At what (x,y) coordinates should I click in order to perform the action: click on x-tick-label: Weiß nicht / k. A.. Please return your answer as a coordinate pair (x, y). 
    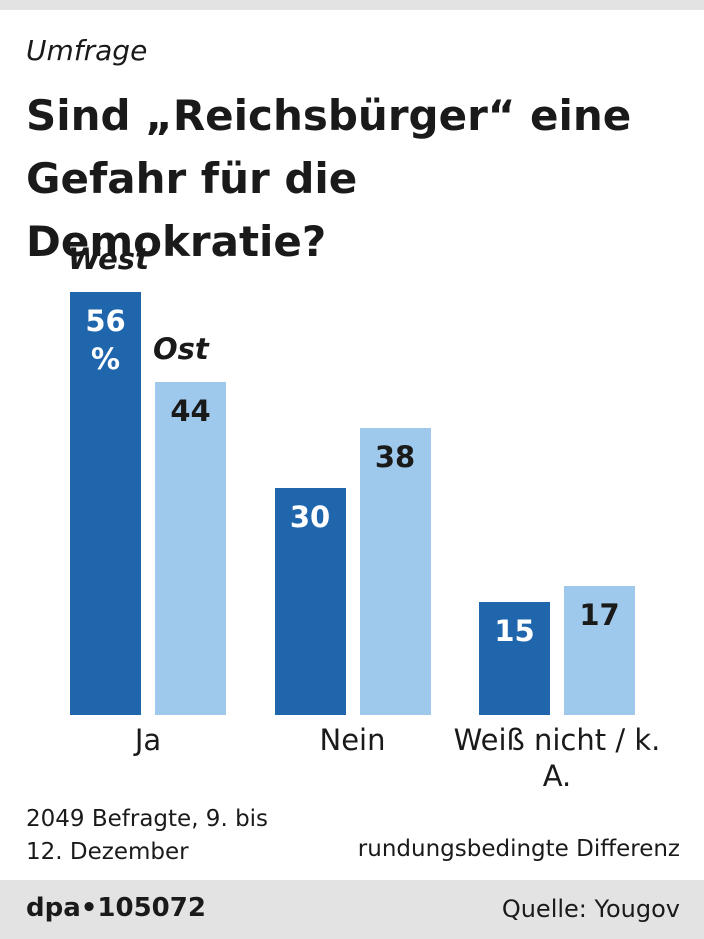
    Looking at the image, I should click on (557, 758).